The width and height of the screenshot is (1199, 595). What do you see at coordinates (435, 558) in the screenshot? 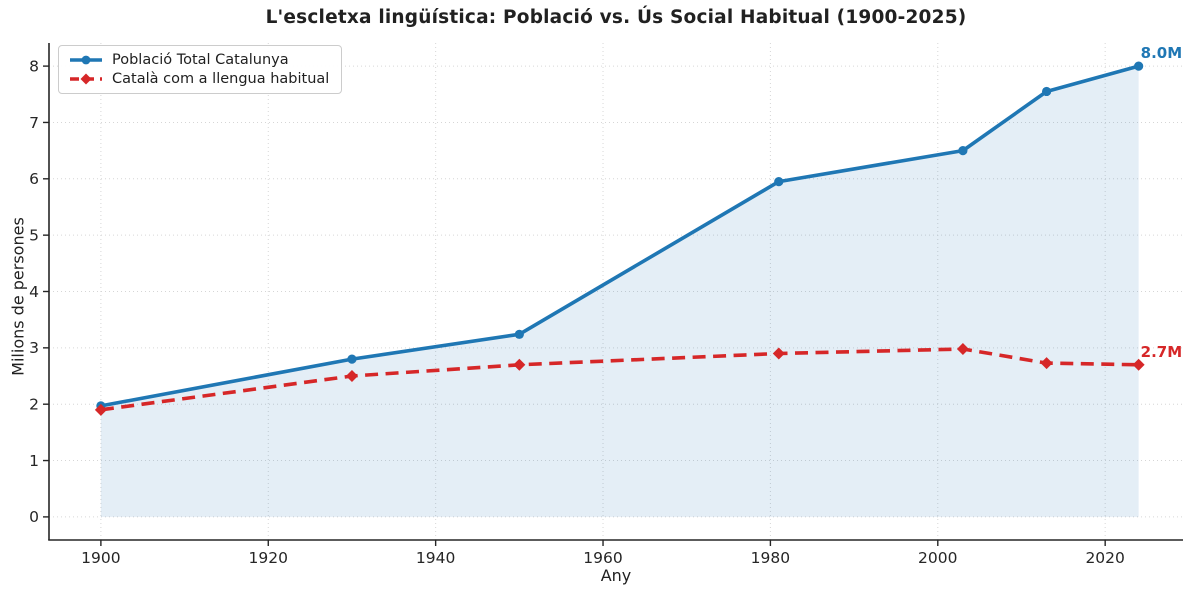
I see `x-tick-label: 1940` at bounding box center [435, 558].